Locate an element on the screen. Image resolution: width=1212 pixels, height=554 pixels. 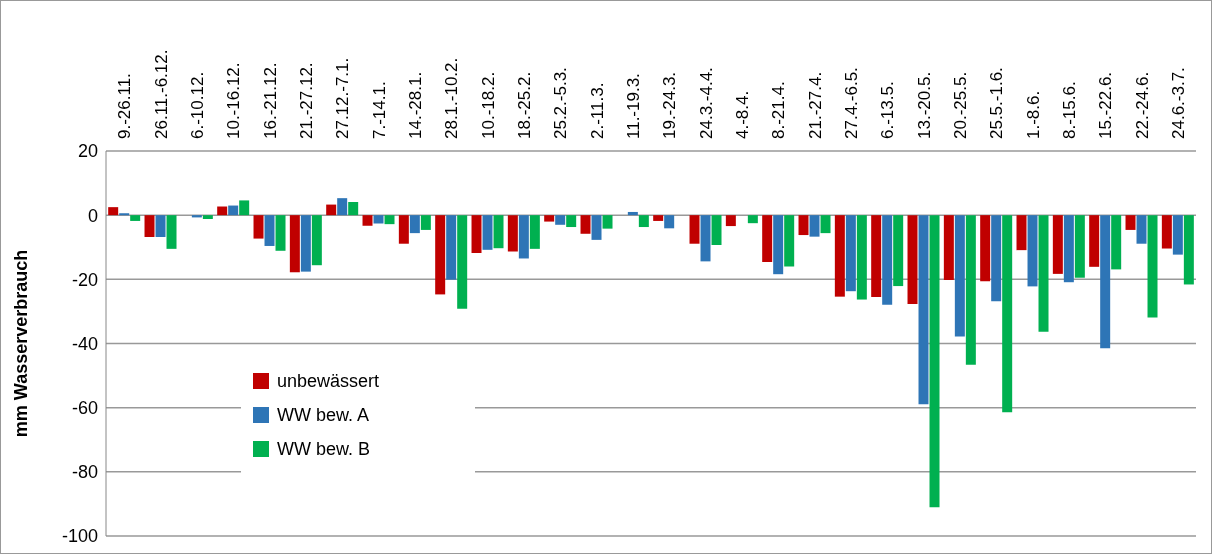
x-tick-label: 24.3.-4.4. is located at coordinates (706, 103).